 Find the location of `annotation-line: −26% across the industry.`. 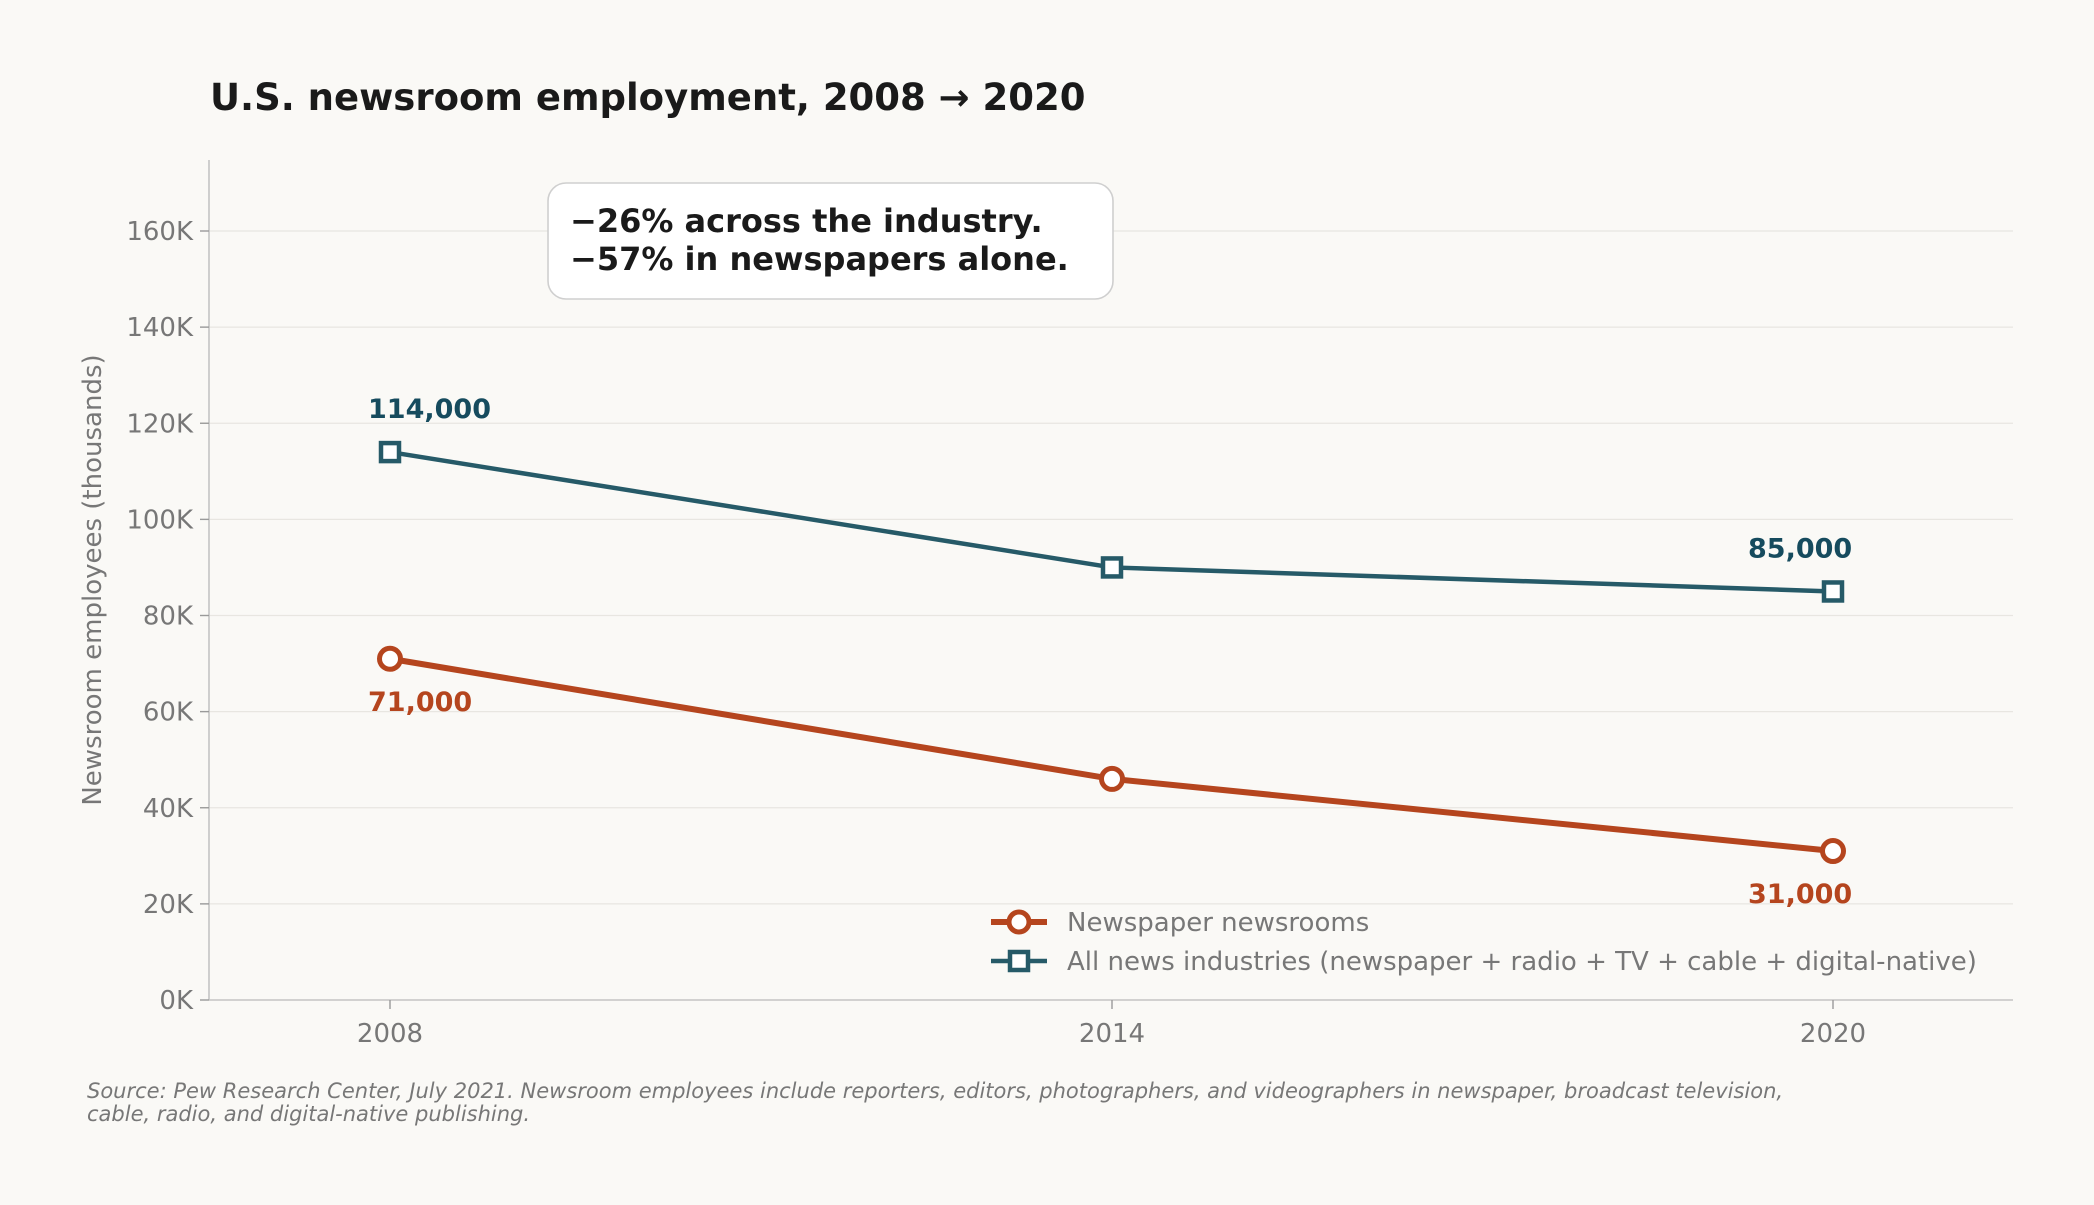

annotation-line: −26% across the industry. is located at coordinates (806, 221).